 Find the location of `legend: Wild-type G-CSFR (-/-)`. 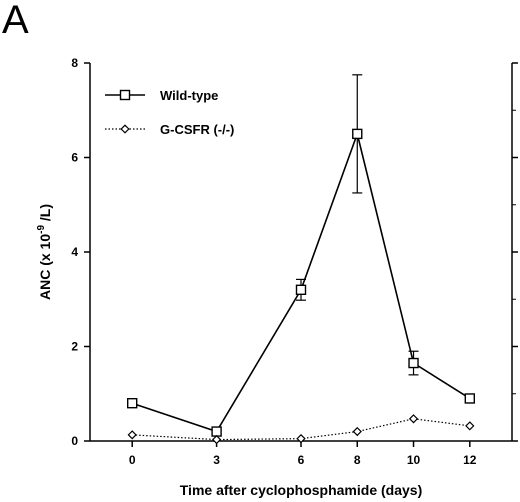

legend: Wild-type G-CSFR (-/-) is located at coordinates (169, 112).